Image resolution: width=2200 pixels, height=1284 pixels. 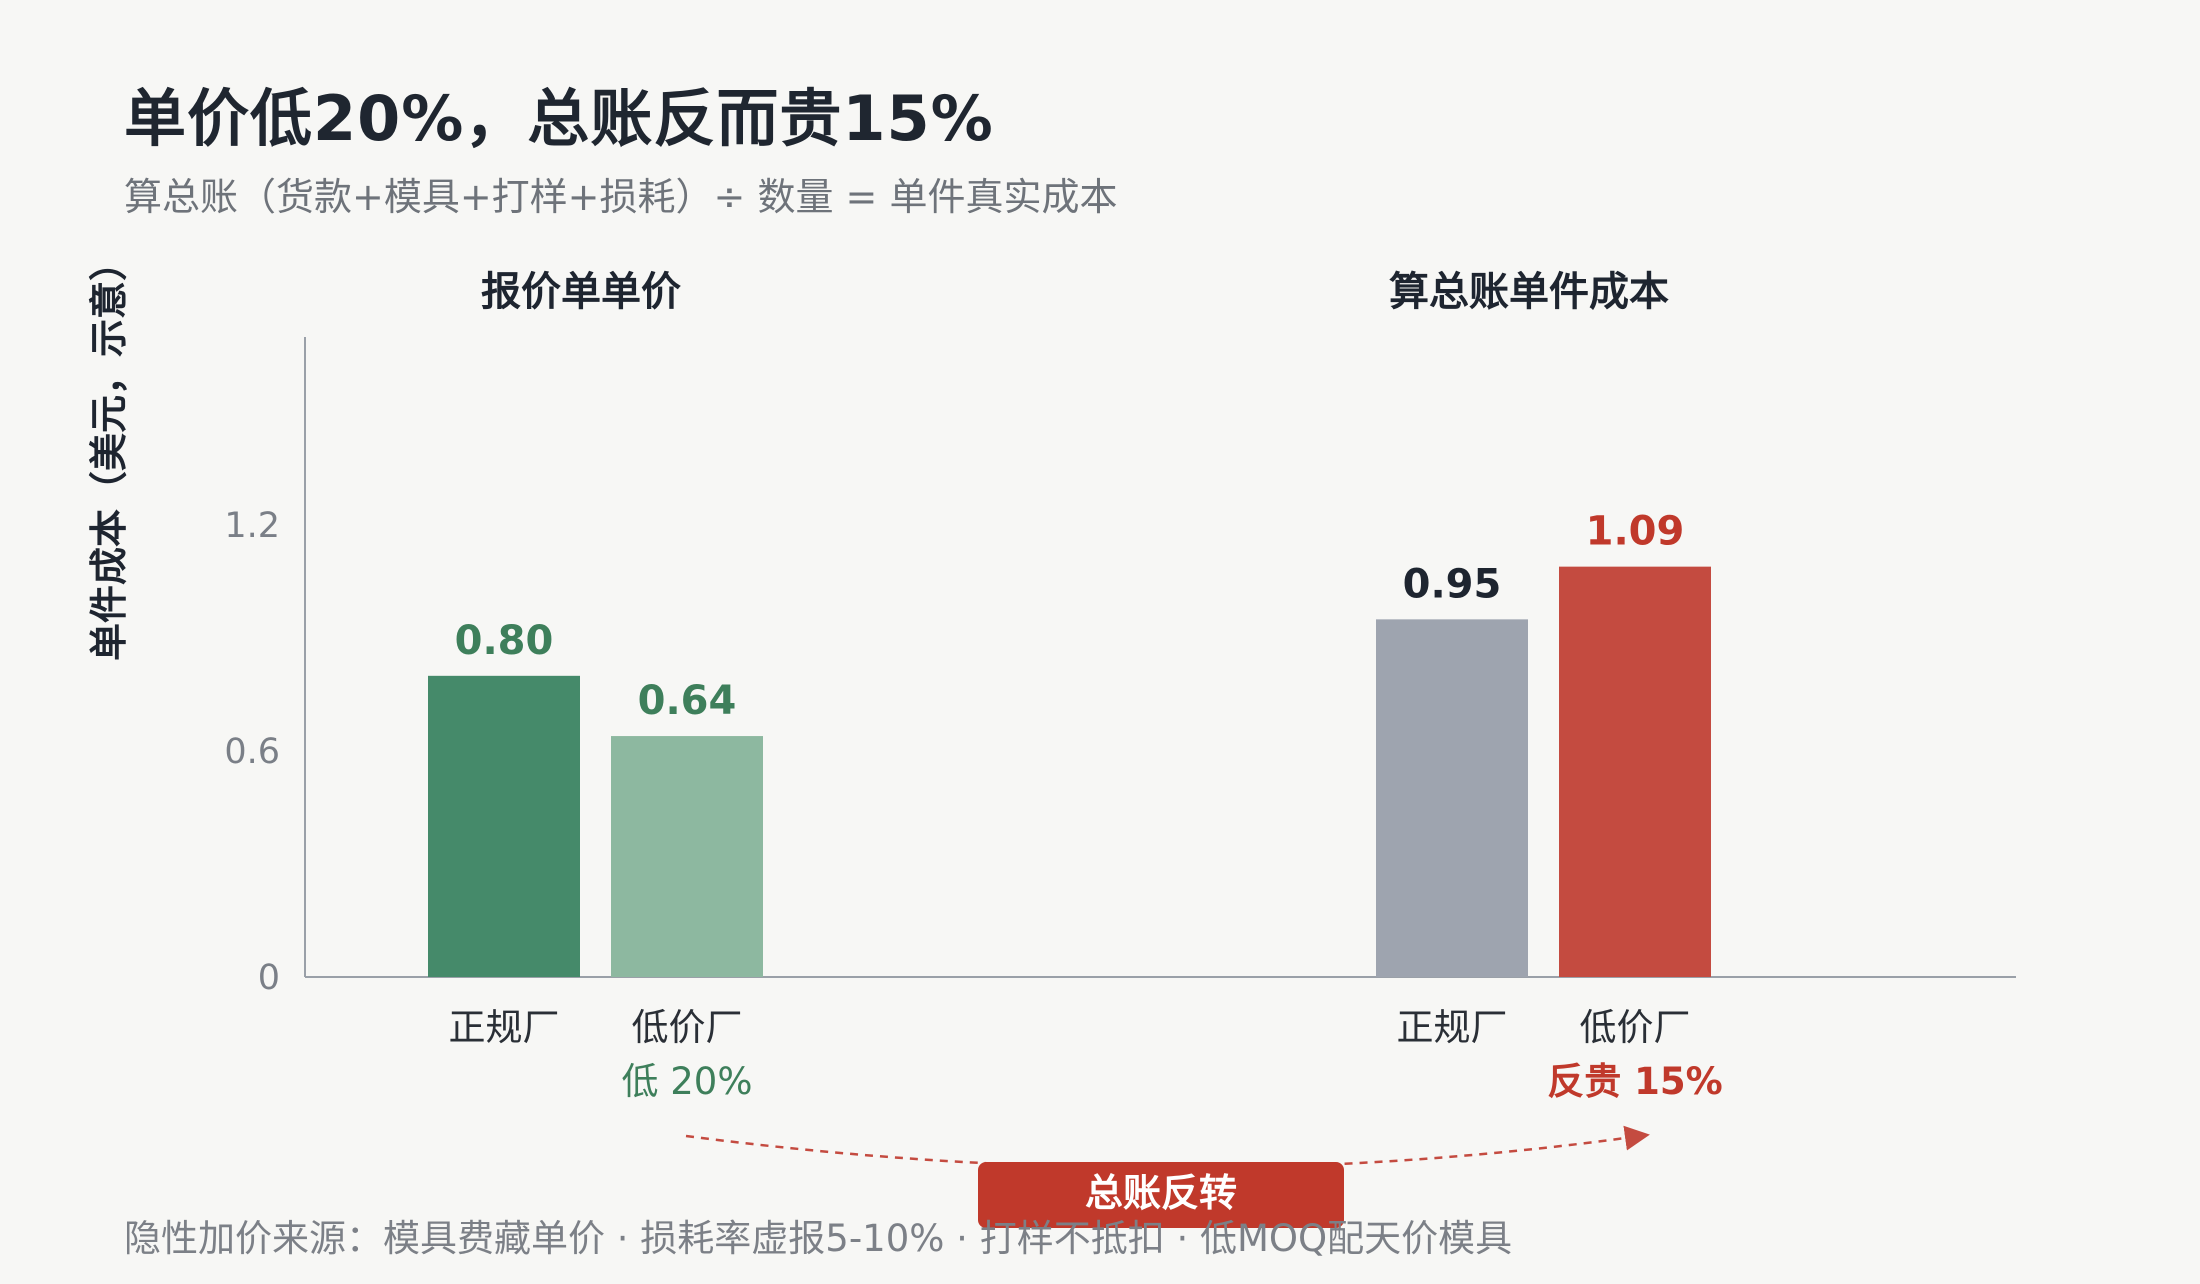 I want to click on reversal-badge, so click(x=1161, y=1195).